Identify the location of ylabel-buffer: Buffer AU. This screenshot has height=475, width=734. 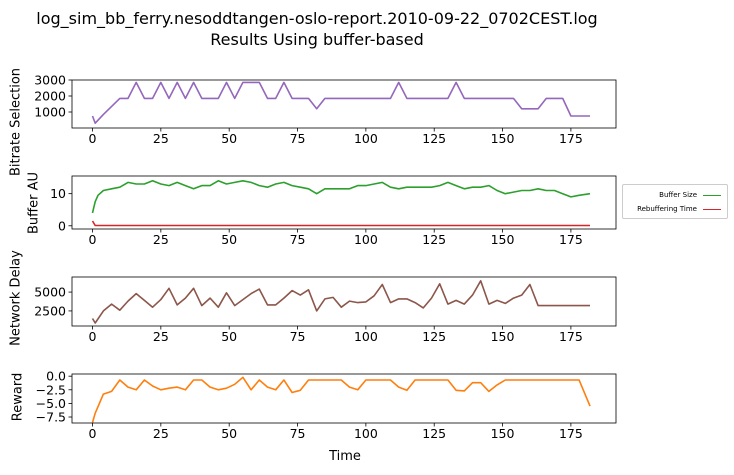
(34, 203).